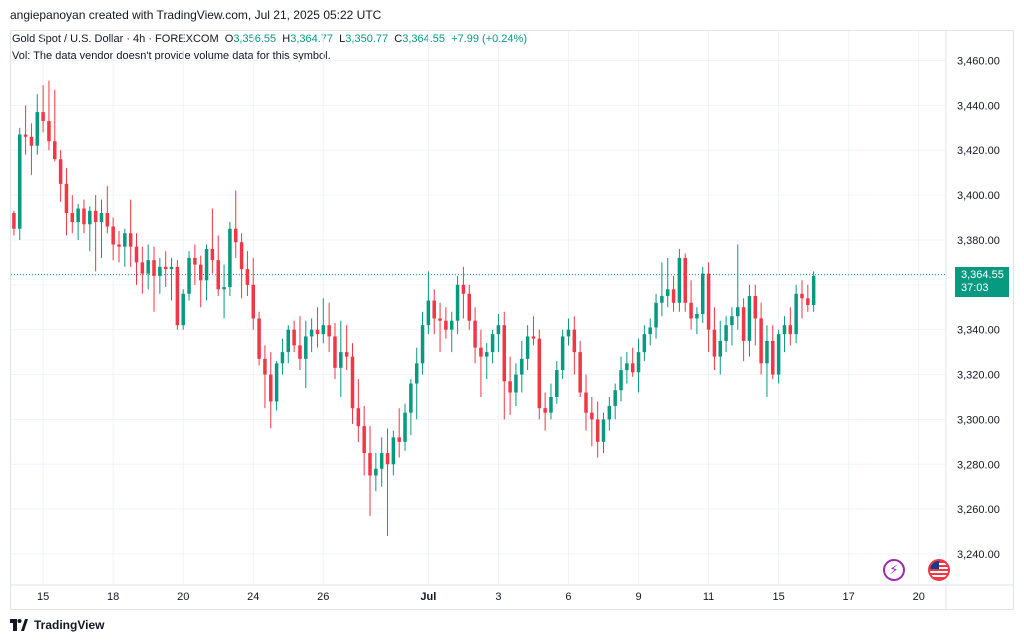 This screenshot has width=1024, height=642. Describe the element at coordinates (312, 39) in the screenshot. I see `high-value: 3,364.77` at that location.